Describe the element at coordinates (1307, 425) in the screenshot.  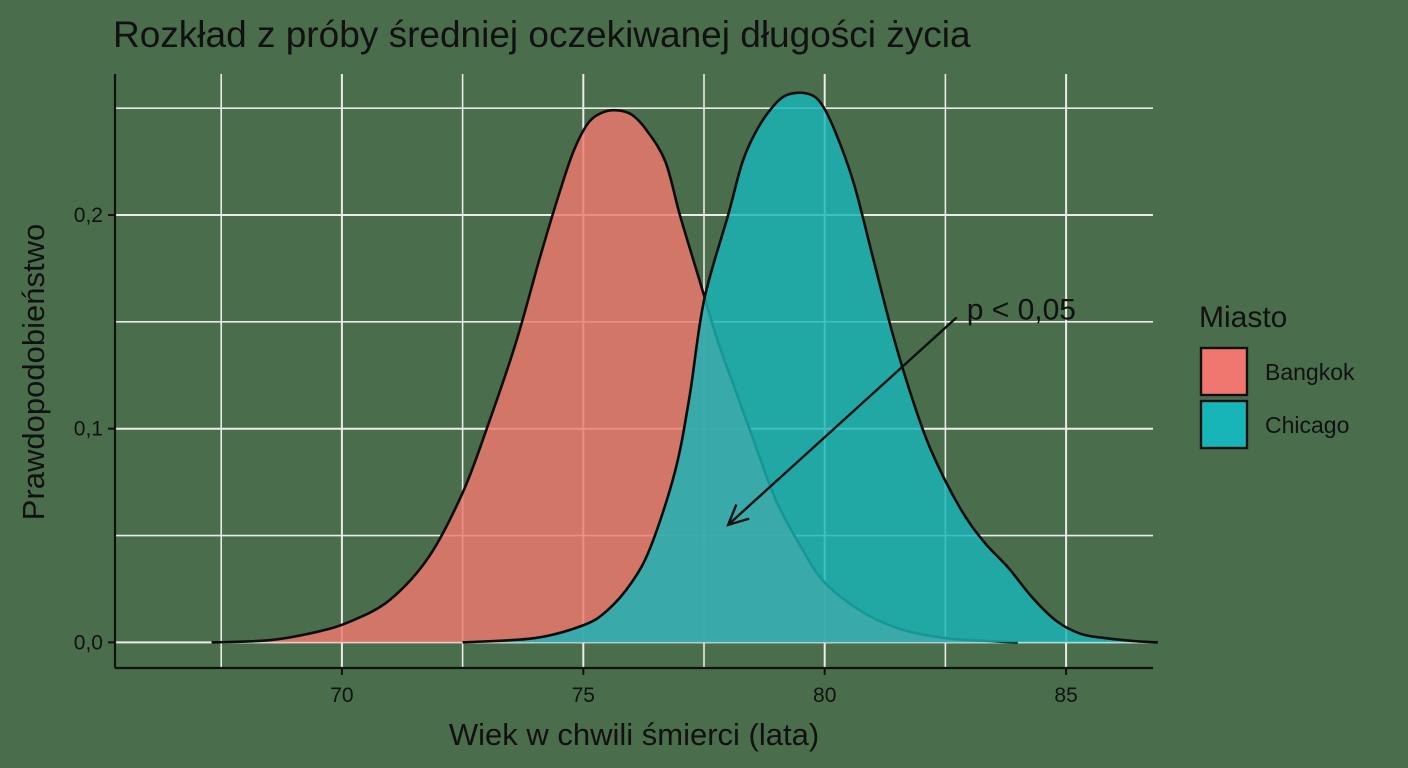
I see `legend-label-chicago: Chicago` at that location.